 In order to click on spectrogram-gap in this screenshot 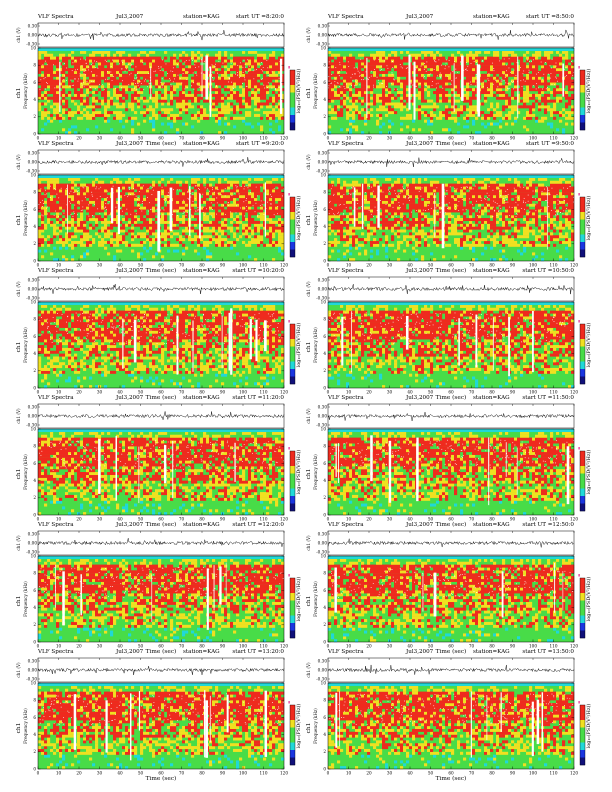, I will do `click(367, 88)`.